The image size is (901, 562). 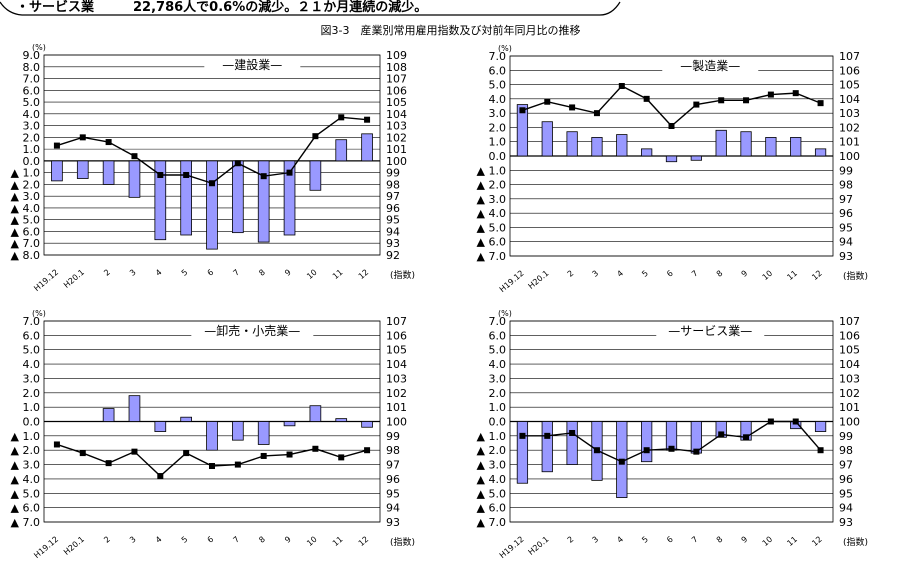 What do you see at coordinates (846, 450) in the screenshot?
I see `right-tick-label: 98` at bounding box center [846, 450].